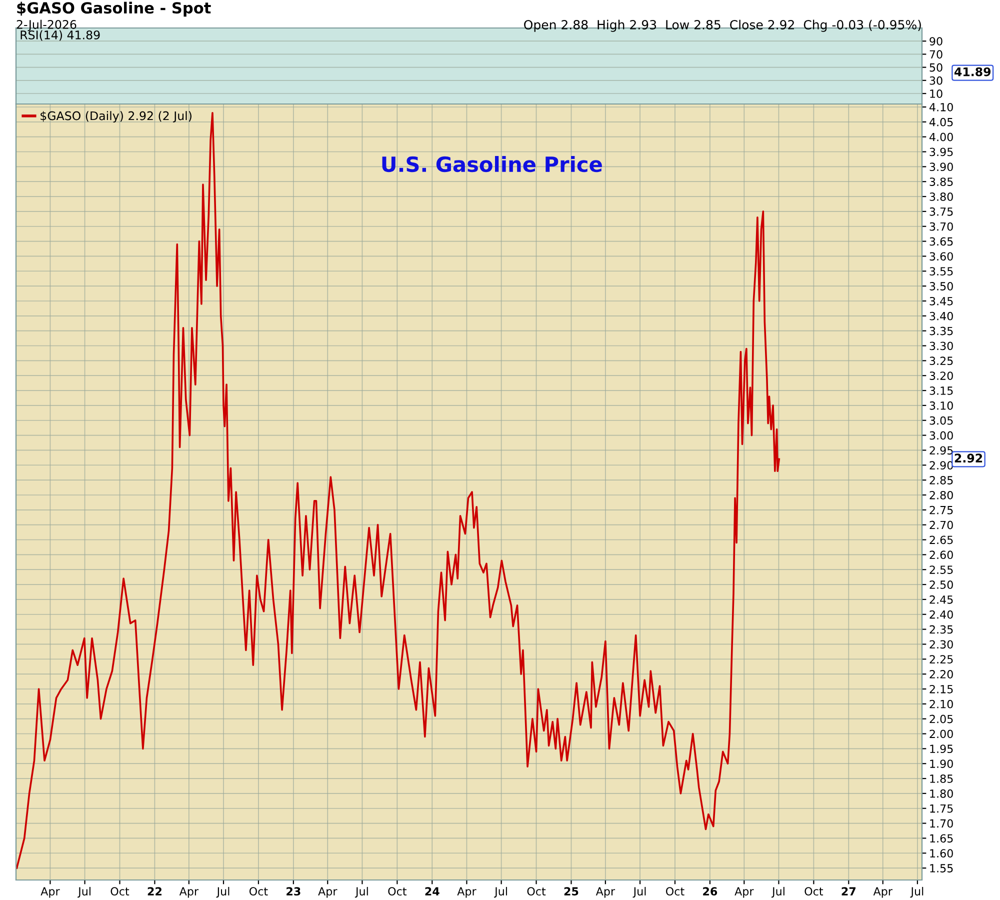  What do you see at coordinates (941, 211) in the screenshot?
I see `y-tick-label: 3.75` at bounding box center [941, 211].